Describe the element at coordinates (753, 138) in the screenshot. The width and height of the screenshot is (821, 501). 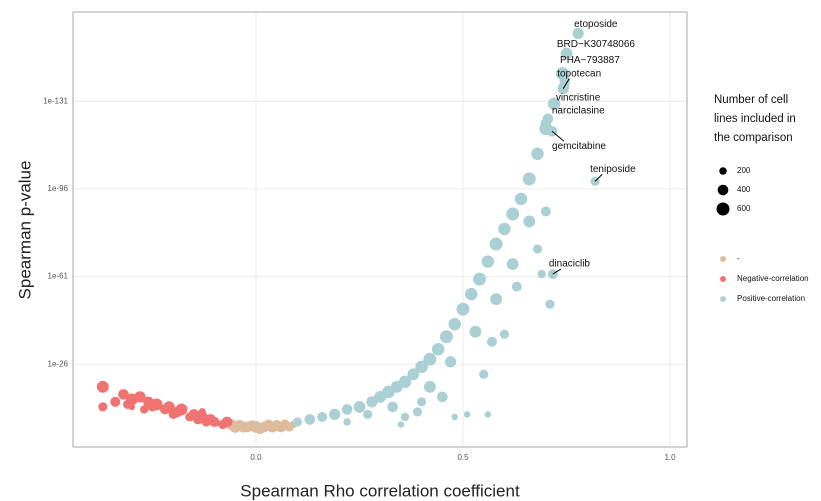
I see `size-legend-title: the comparison` at that location.